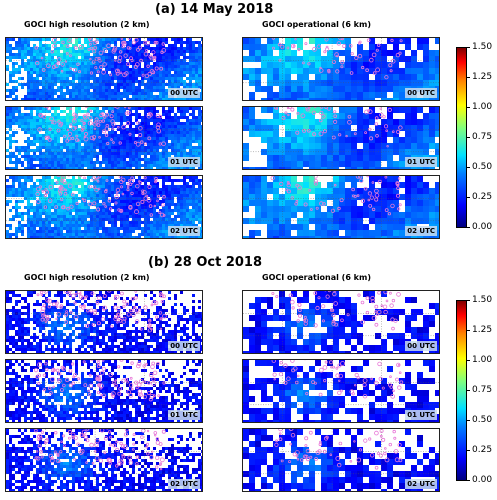  What do you see at coordinates (214, 9) in the screenshot?
I see `section-title: (a) 14 May 2018` at bounding box center [214, 9].